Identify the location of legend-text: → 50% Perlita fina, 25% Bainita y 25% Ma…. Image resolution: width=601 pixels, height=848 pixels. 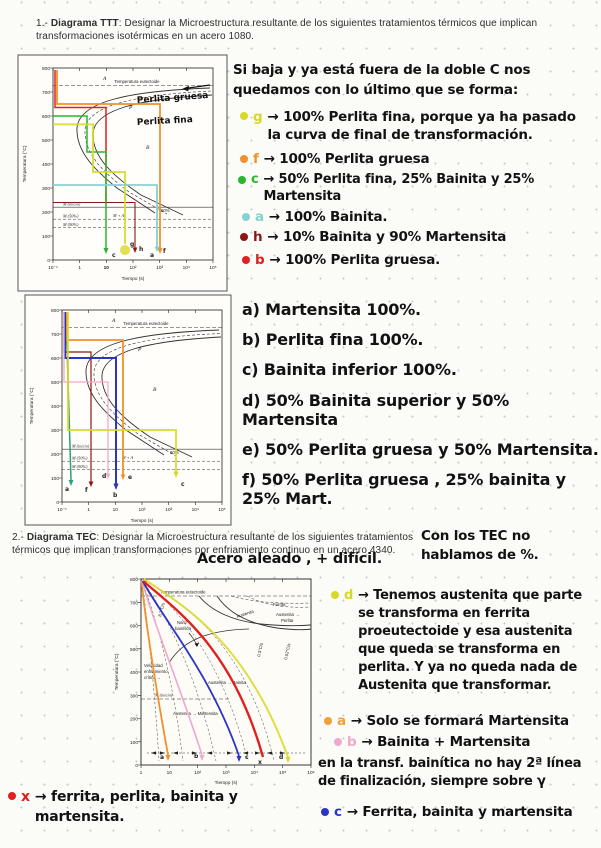
(399, 188).